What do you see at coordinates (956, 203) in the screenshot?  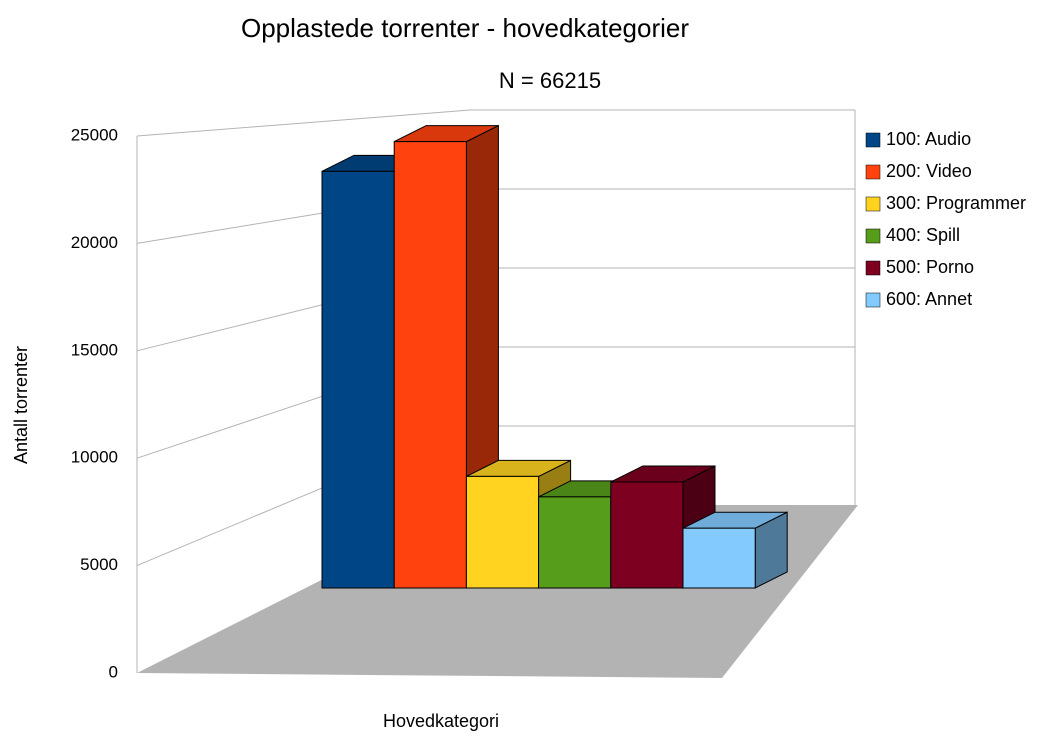 I see `legend-label: 300: Programmer` at bounding box center [956, 203].